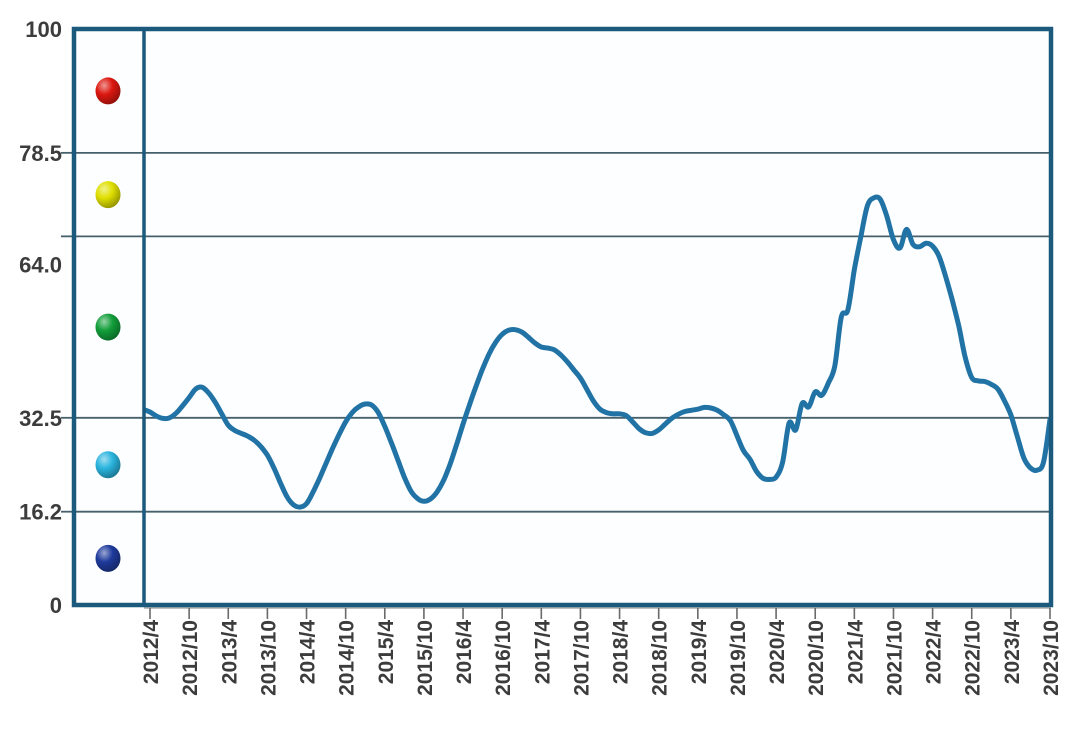  I want to click on x-tick-label: 2020/4, so click(777, 652).